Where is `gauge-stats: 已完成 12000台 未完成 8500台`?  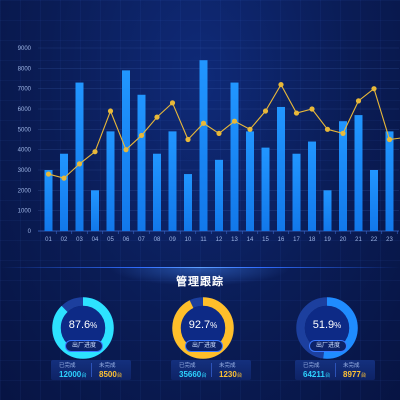 gauge-stats: 已完成 12000台 未完成 8500台 is located at coordinates (91, 370).